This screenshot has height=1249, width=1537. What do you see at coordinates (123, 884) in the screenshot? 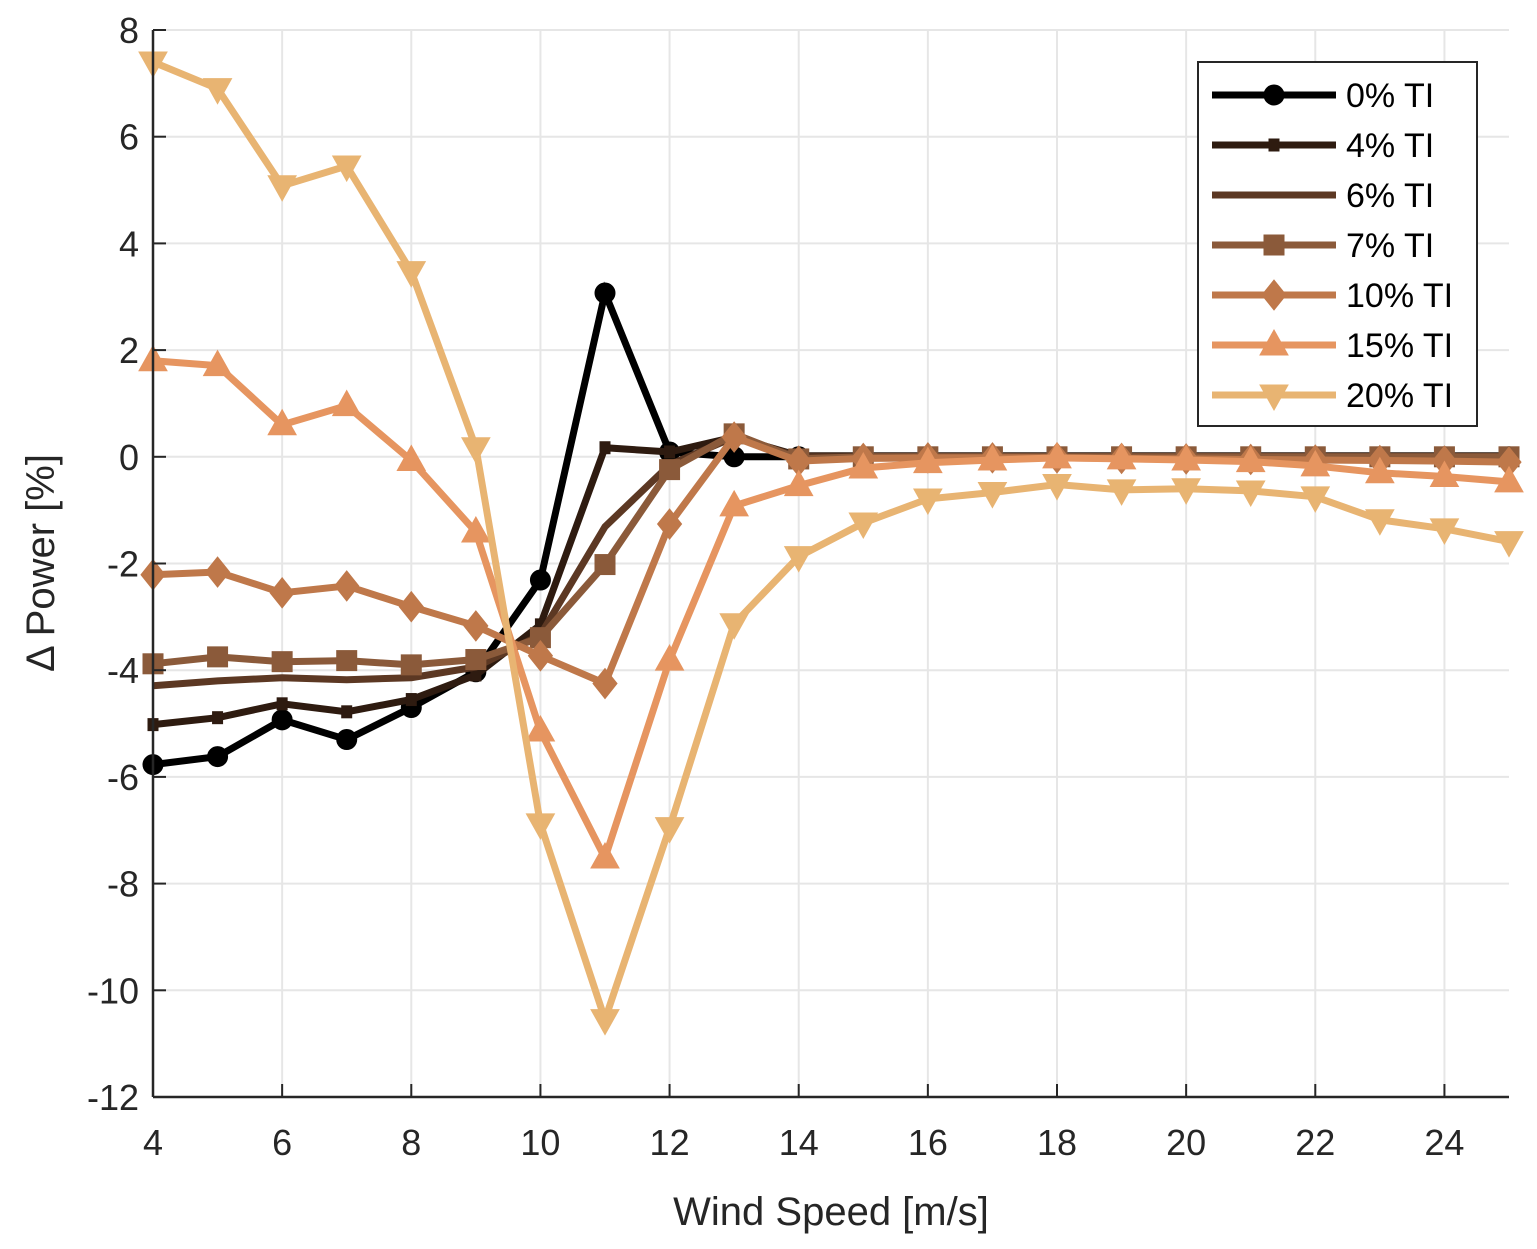
I see `y-tick-label: -8` at bounding box center [123, 884].